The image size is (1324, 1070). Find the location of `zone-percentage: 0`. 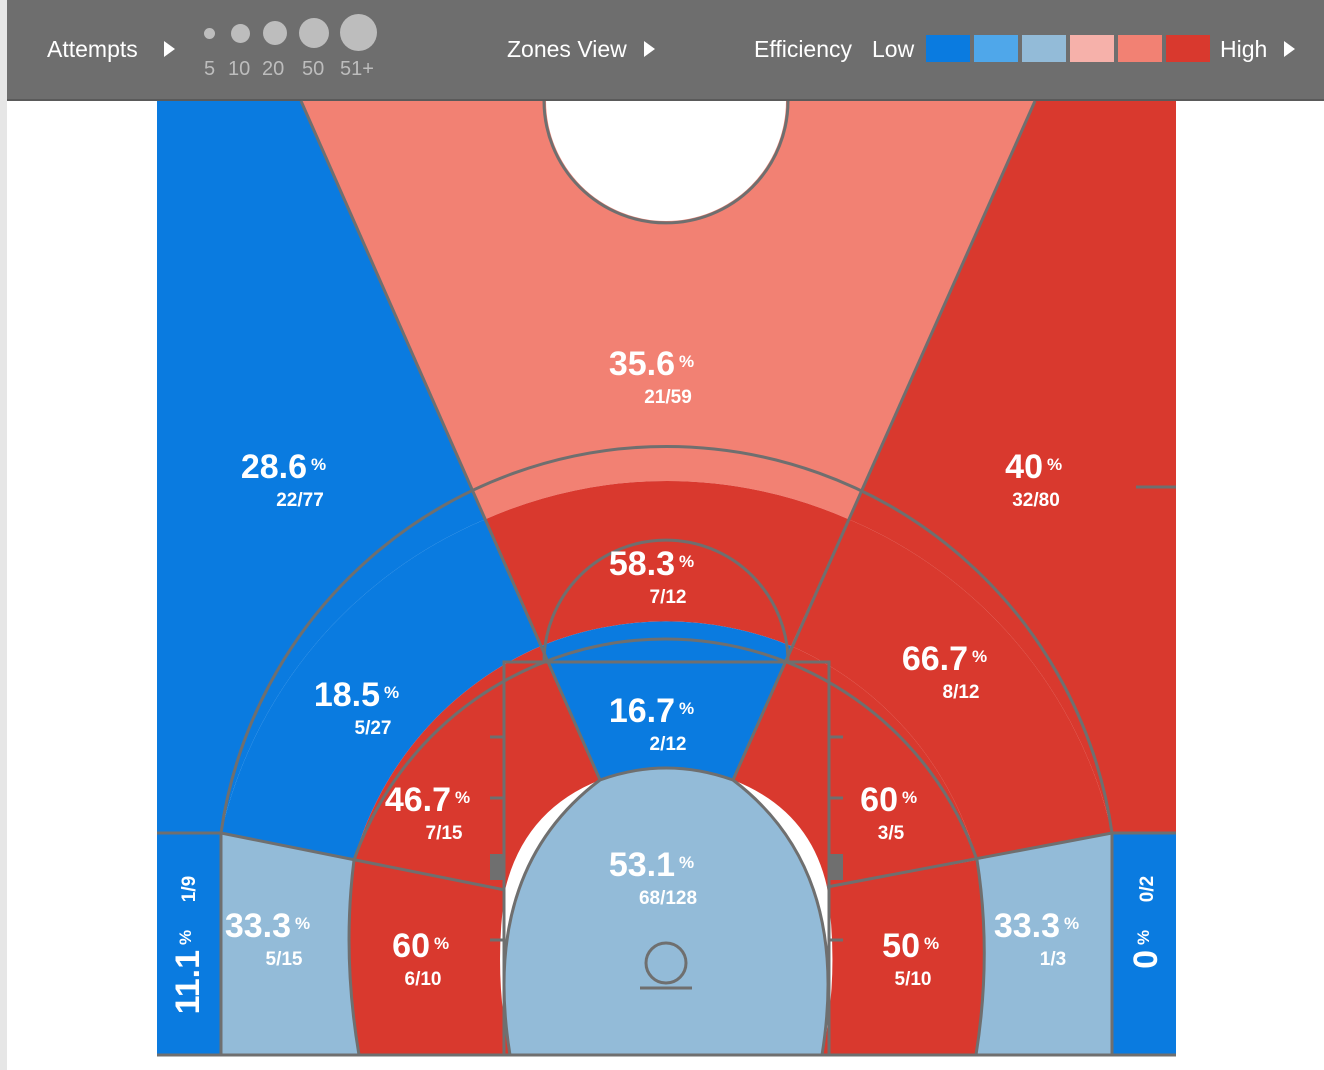

zone-percentage: 0 is located at coordinates (1146, 959).